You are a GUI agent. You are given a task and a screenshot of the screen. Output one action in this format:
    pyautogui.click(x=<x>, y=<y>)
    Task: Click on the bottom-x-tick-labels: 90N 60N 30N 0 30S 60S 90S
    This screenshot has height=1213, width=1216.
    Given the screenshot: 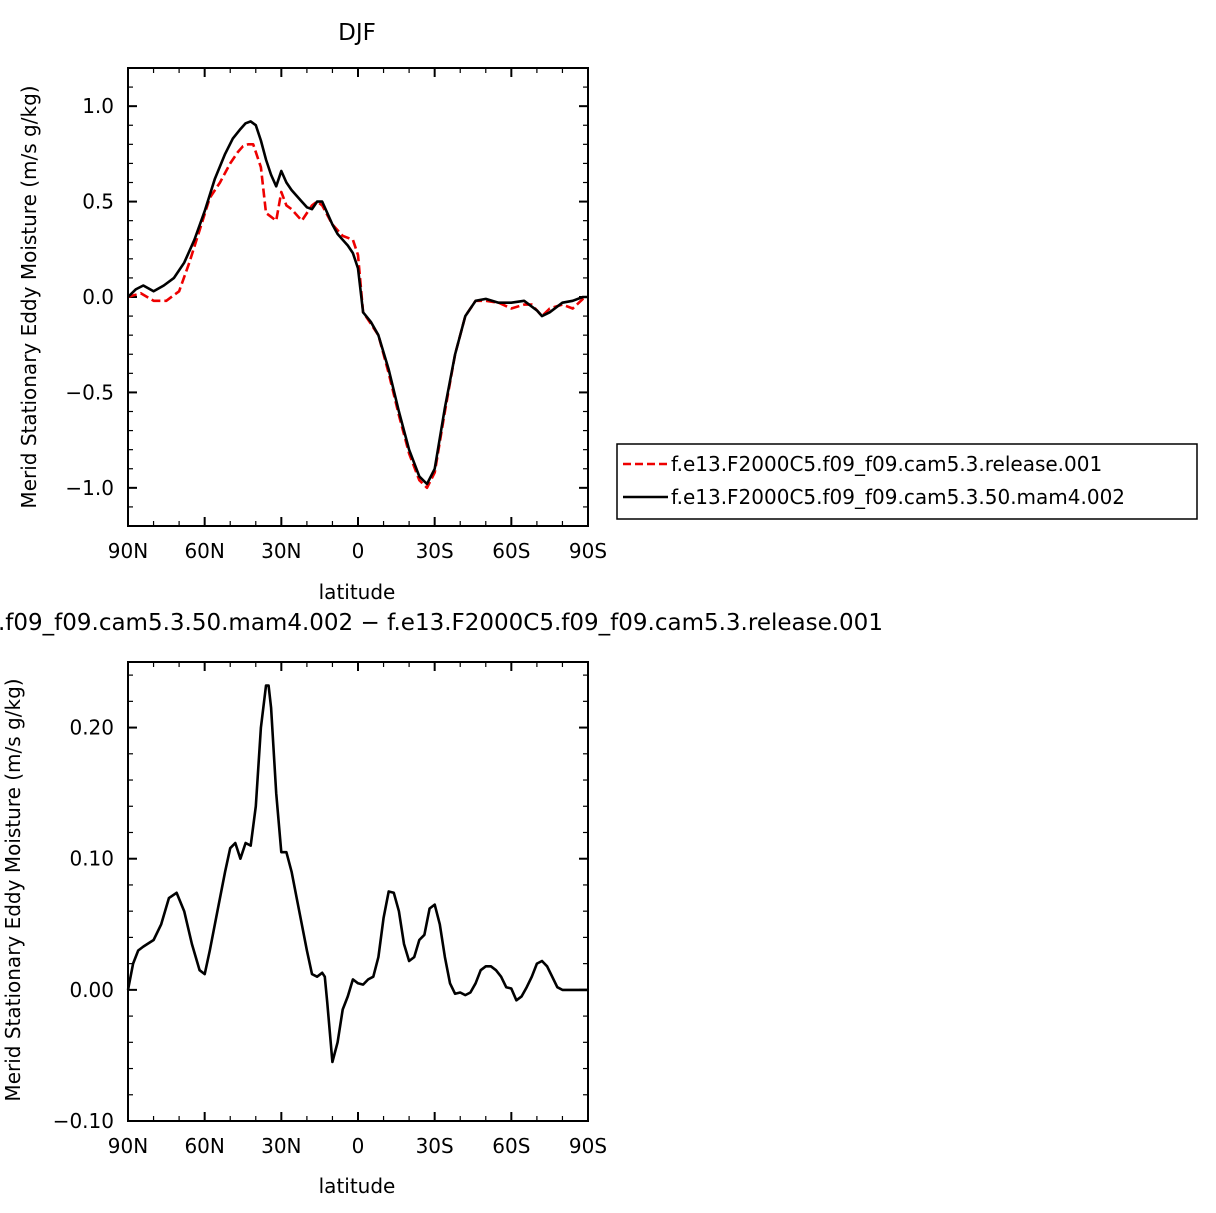 What is the action you would take?
    pyautogui.click(x=357, y=1146)
    